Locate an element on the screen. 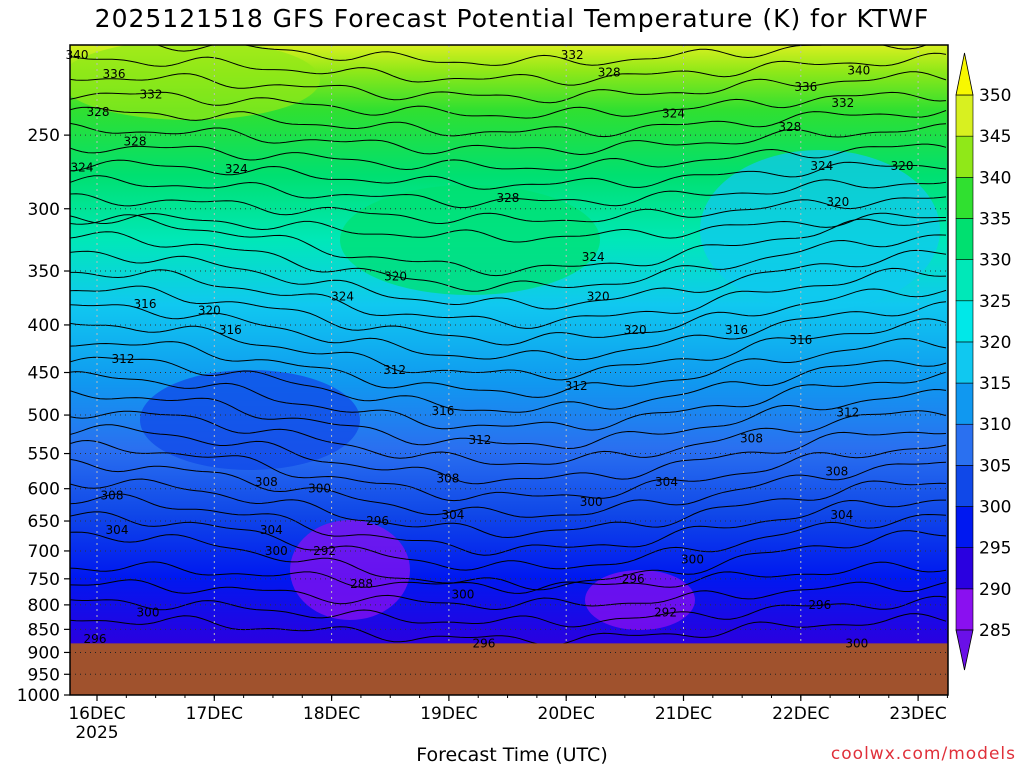  y-tick-label: 700 is located at coordinates (44, 552).